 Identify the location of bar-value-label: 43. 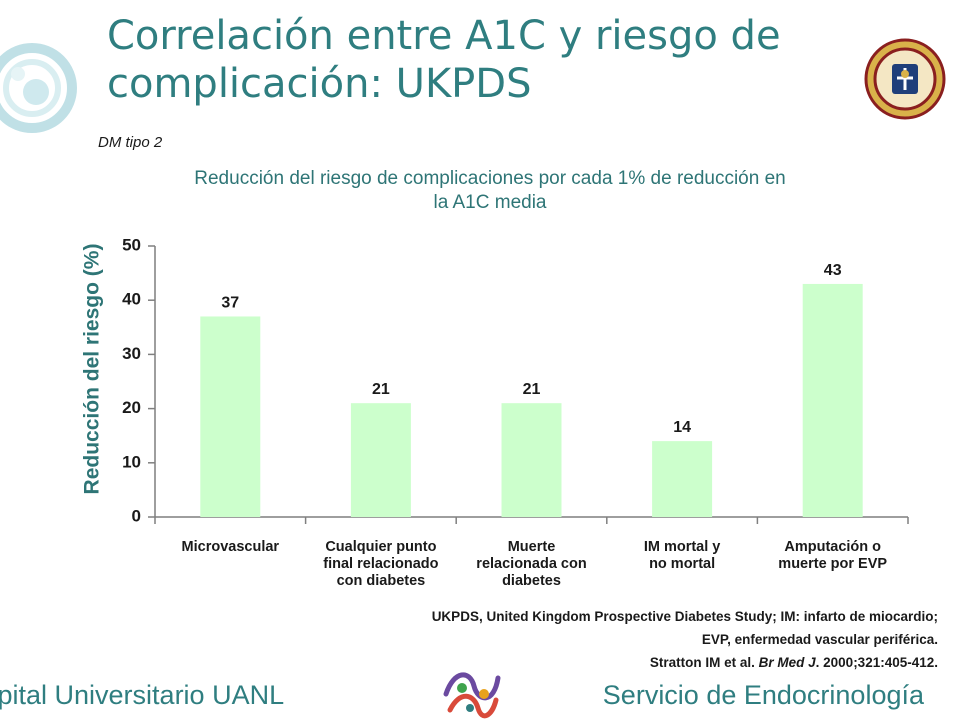
(833, 270).